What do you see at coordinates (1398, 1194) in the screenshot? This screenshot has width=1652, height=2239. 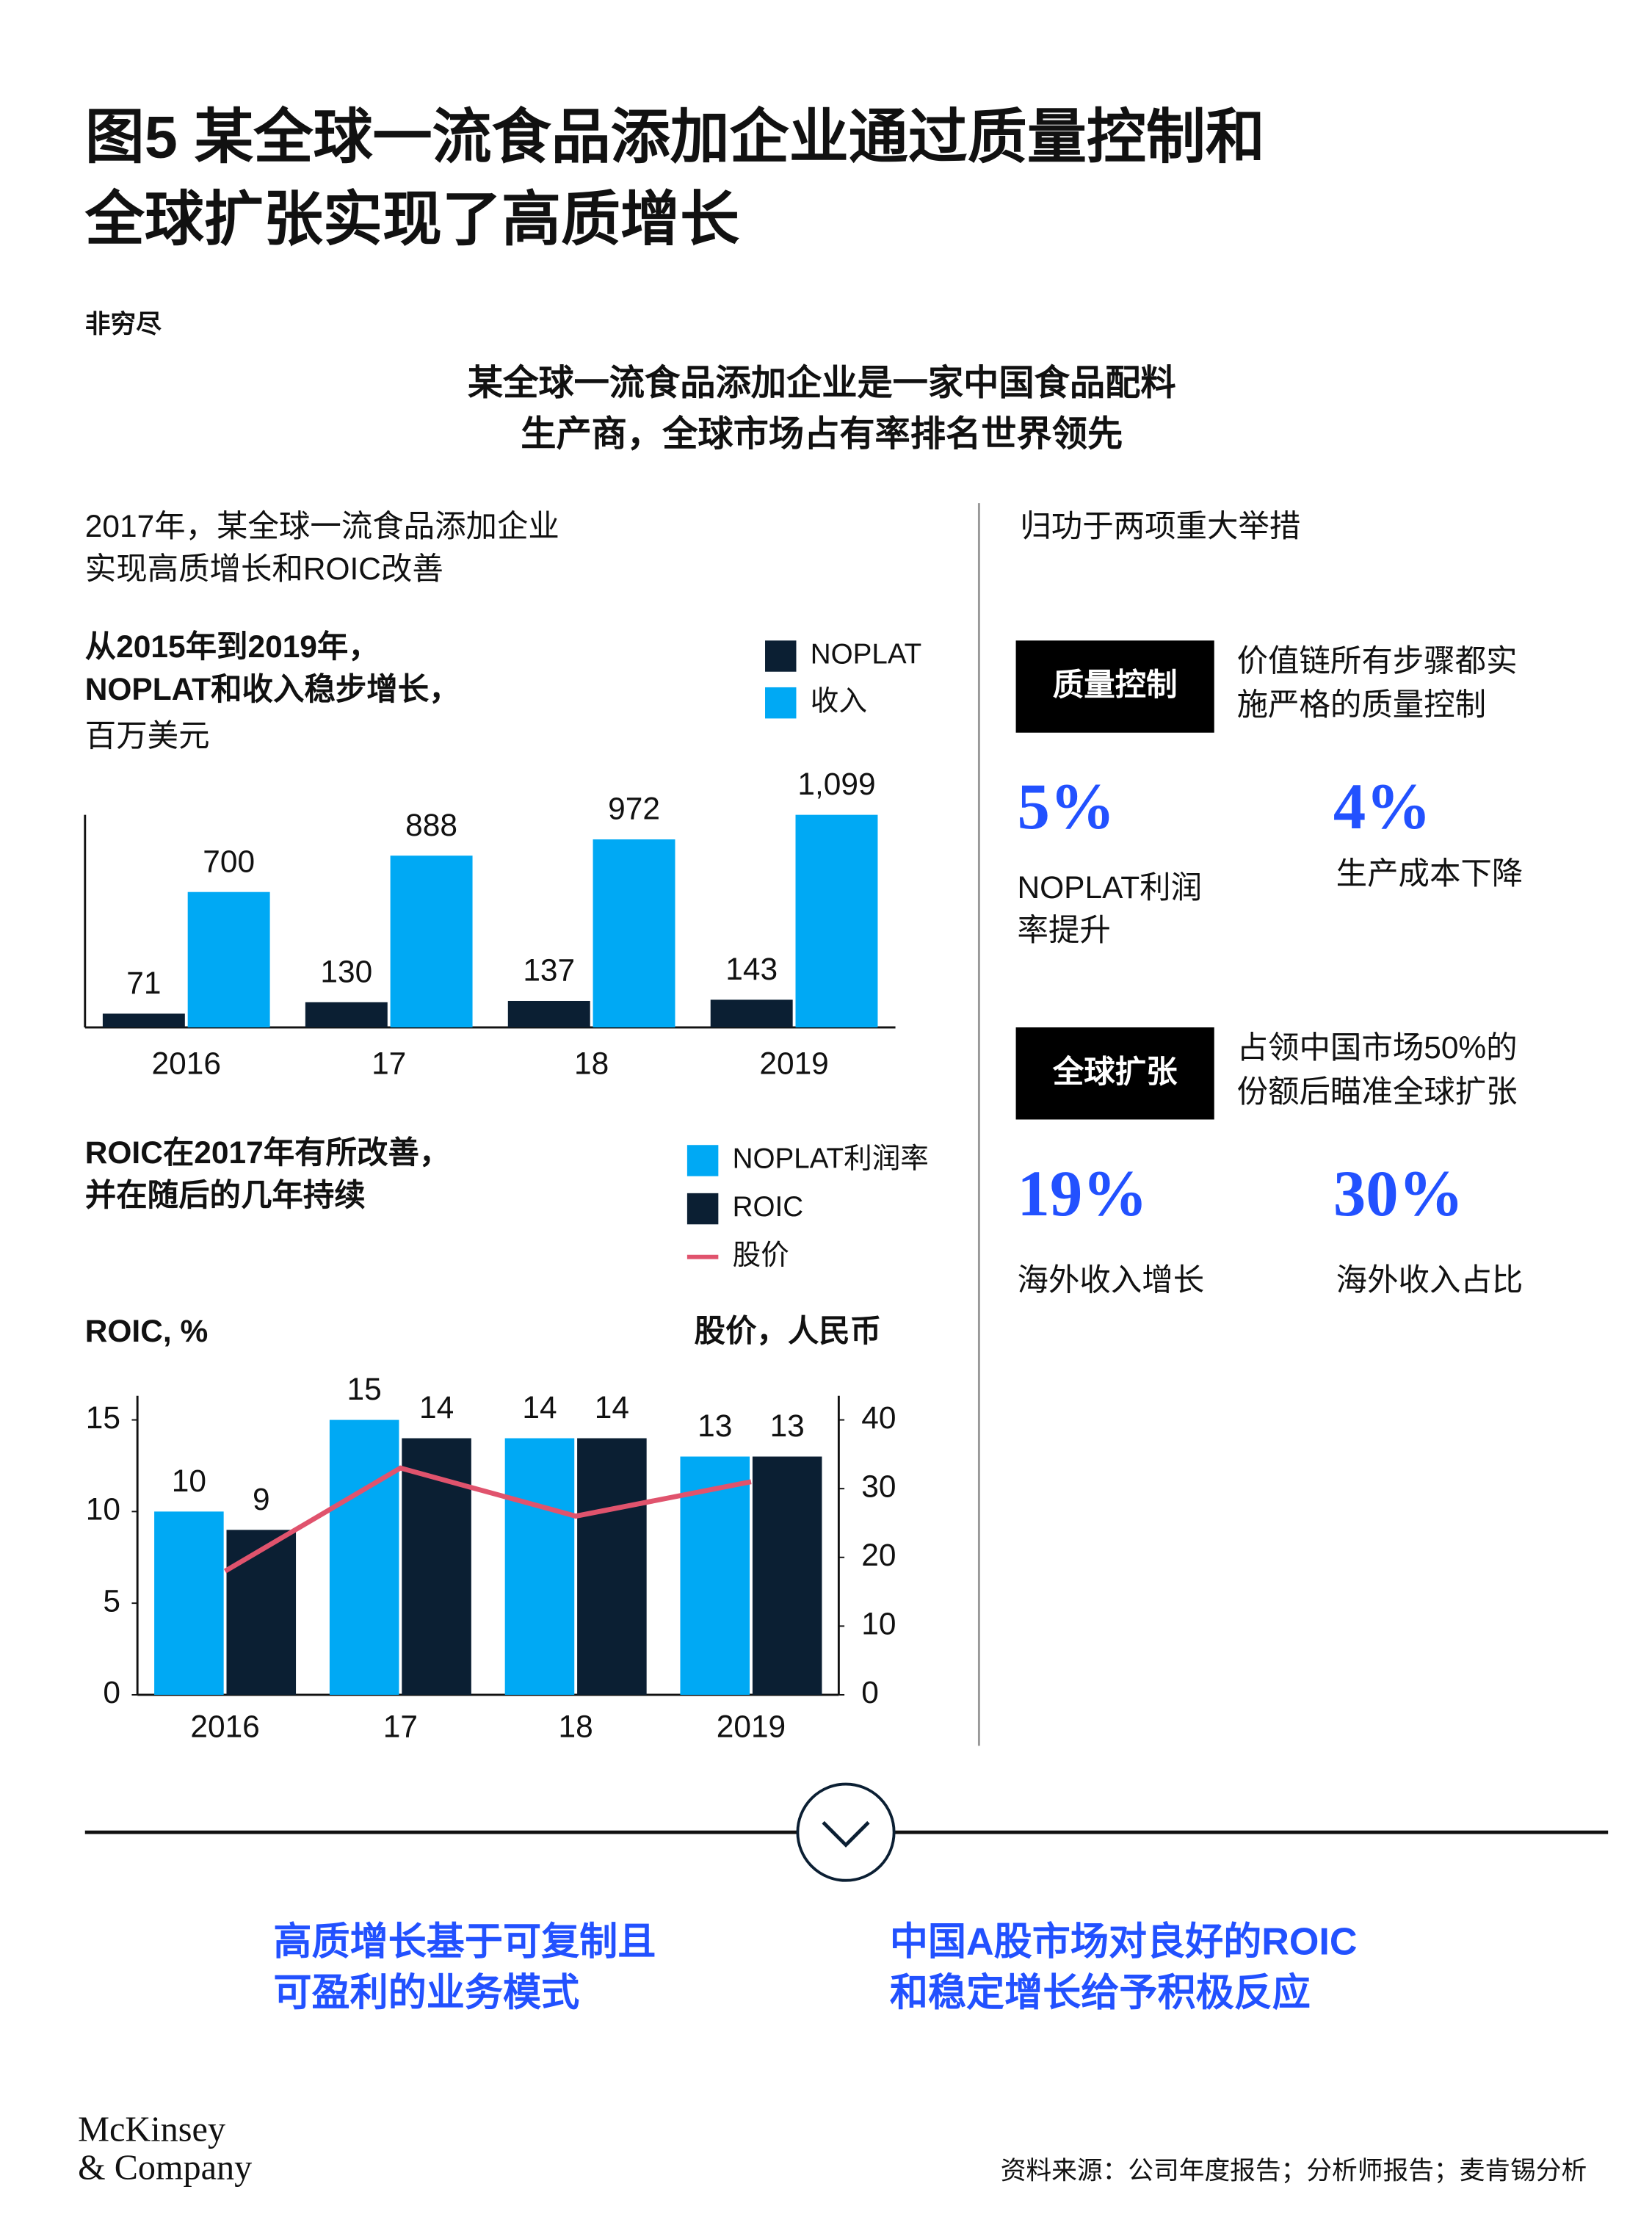 I see `stat-value: 30%` at bounding box center [1398, 1194].